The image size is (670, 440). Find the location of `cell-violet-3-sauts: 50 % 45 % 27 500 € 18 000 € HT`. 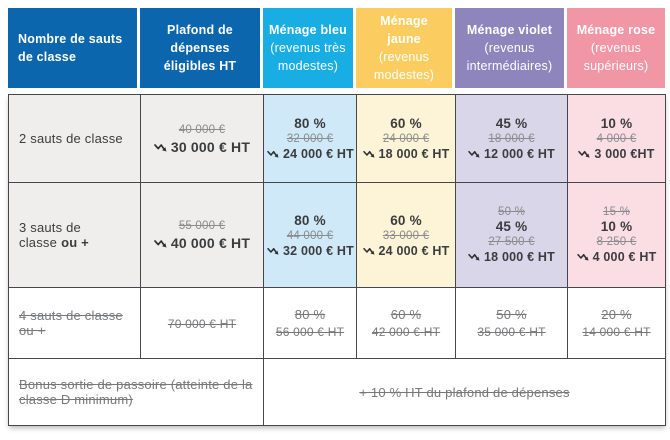

cell-violet-3-sauts: 50 % 45 % 27 500 € 18 000 € HT is located at coordinates (511, 235).